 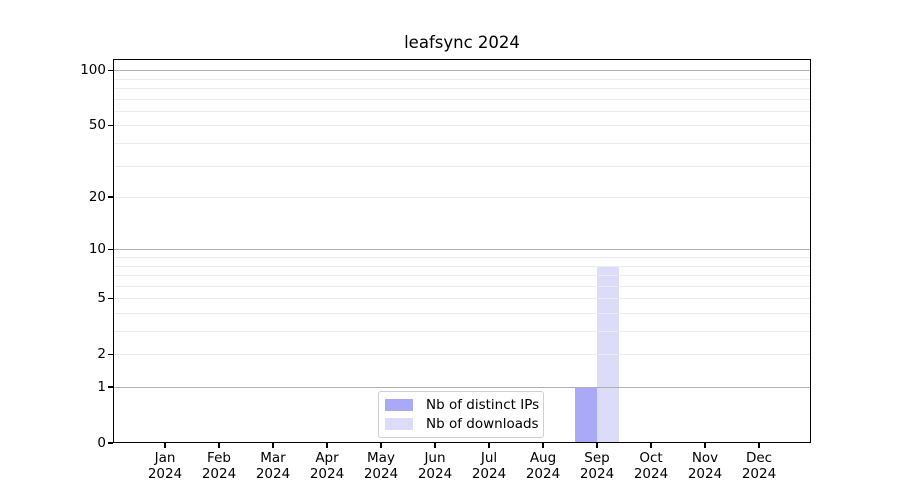 I want to click on y-tick-label: 5, so click(x=101, y=298).